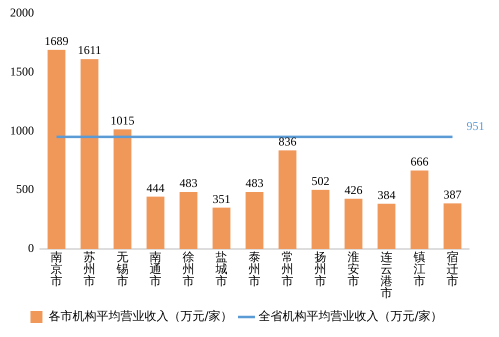  Describe the element at coordinates (354, 269) in the screenshot. I see `x-tick-label: 淮安市` at that location.